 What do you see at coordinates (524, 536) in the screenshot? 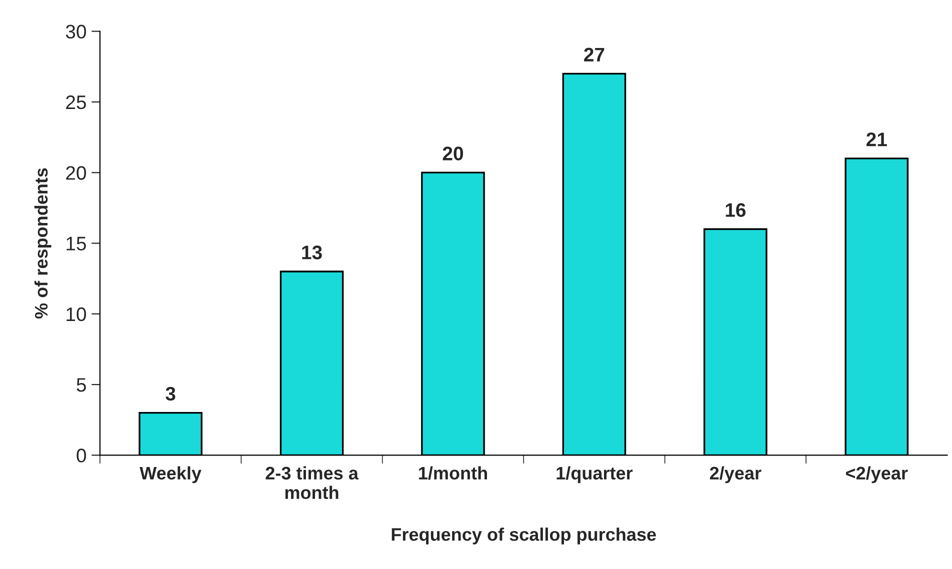
I see `x-axis-title: Frequency of scallop purchase` at bounding box center [524, 536].